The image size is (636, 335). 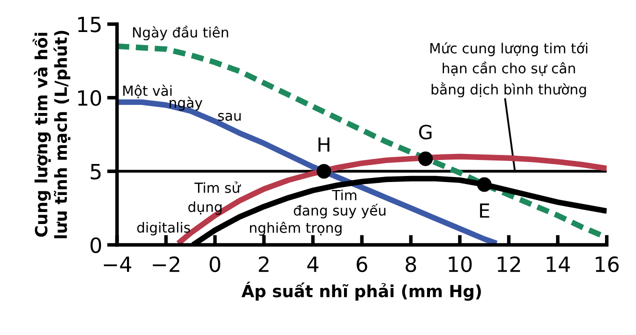 What do you see at coordinates (362, 264) in the screenshot?
I see `x-tick-label: 6` at bounding box center [362, 264].